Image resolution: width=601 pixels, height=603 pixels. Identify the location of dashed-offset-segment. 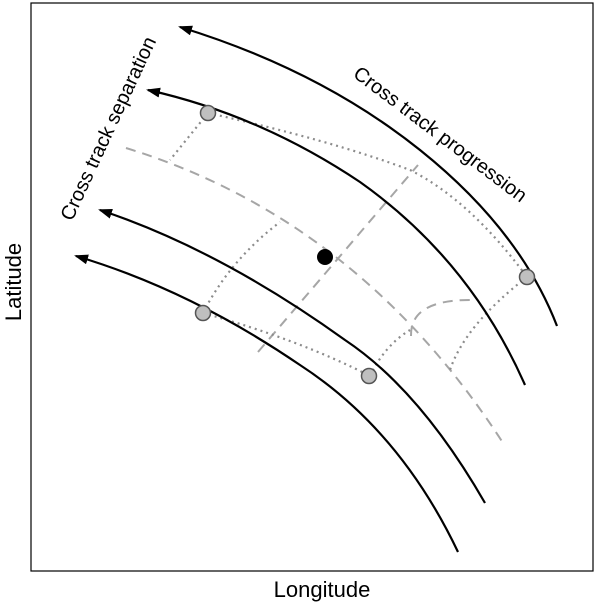
(440, 318).